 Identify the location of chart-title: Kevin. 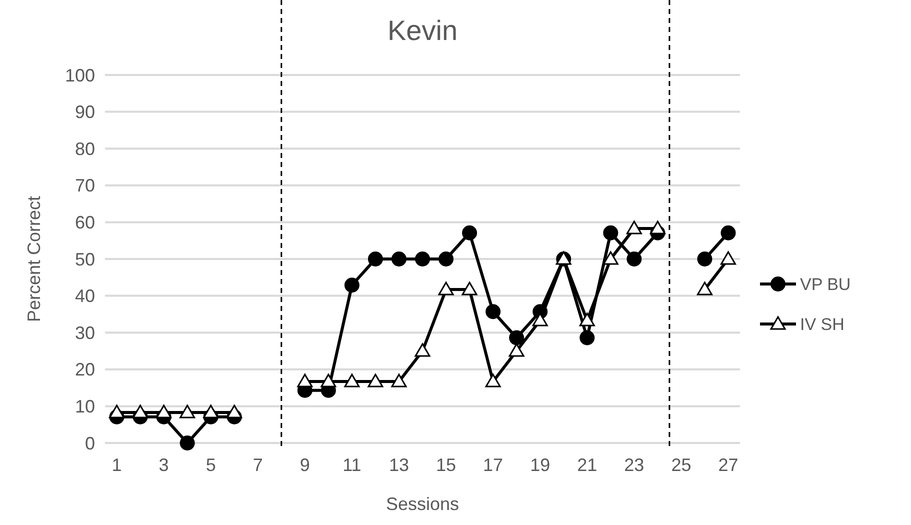
(422, 30).